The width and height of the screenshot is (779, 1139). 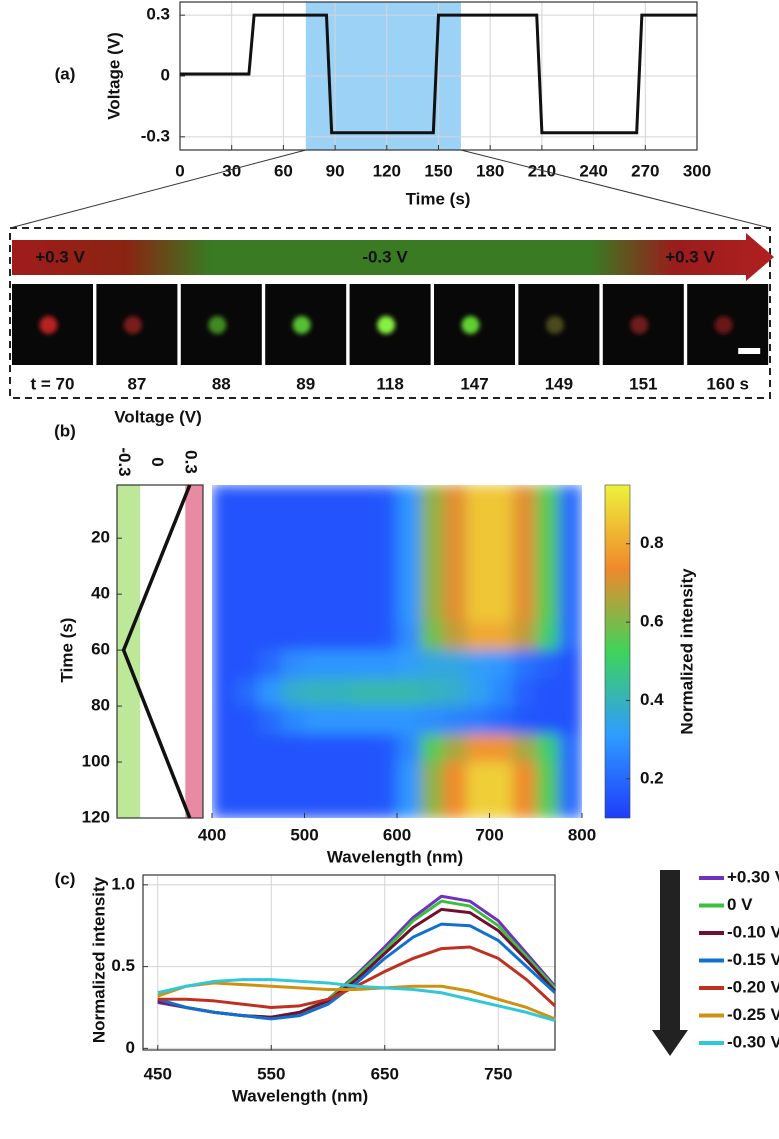 I want to click on heatmap-clip, so click(x=397, y=651).